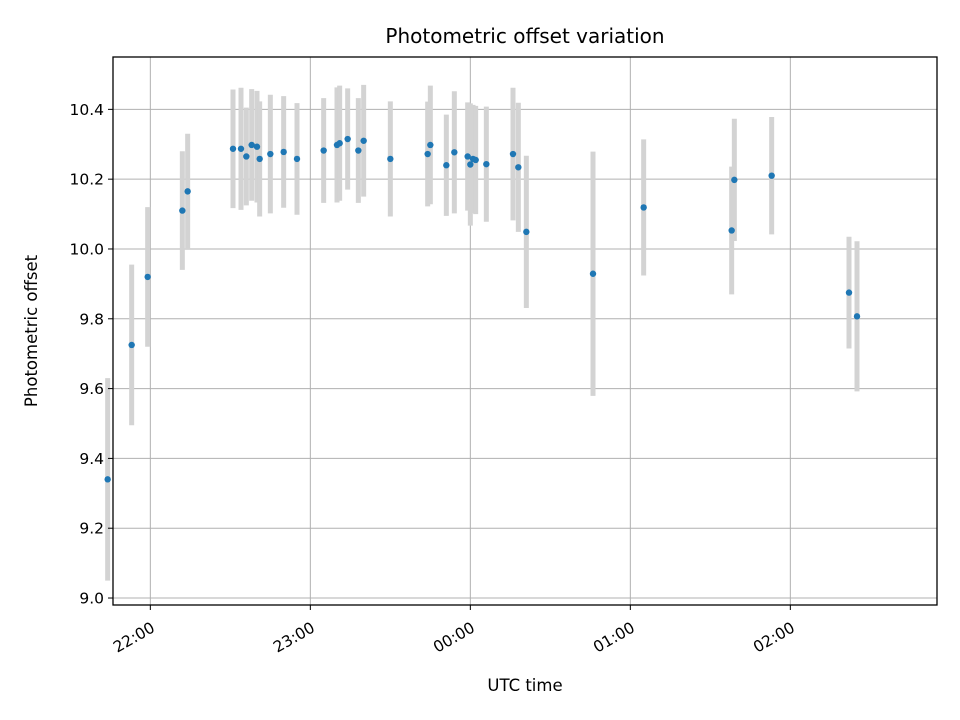  What do you see at coordinates (524, 685) in the screenshot?
I see `x-axis-title: UTC time` at bounding box center [524, 685].